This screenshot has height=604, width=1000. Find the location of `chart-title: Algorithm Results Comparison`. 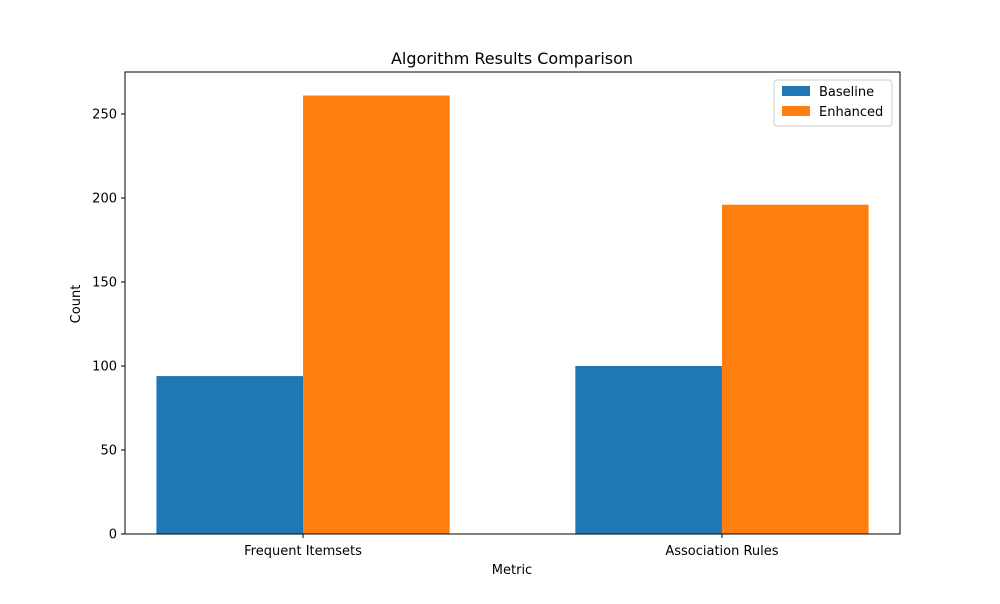

chart-title: Algorithm Results Comparison is located at coordinates (512, 58).